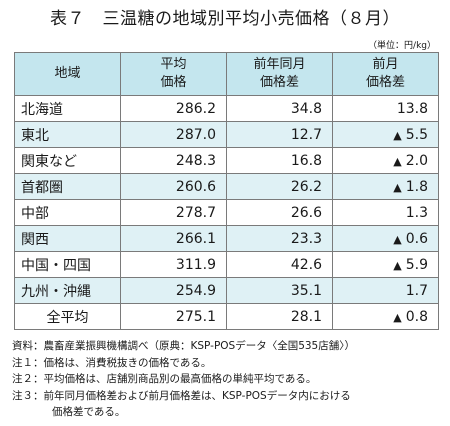 The width and height of the screenshot is (450, 426). I want to click on cell-mom-diff: ▲ 5.5, so click(385, 134).